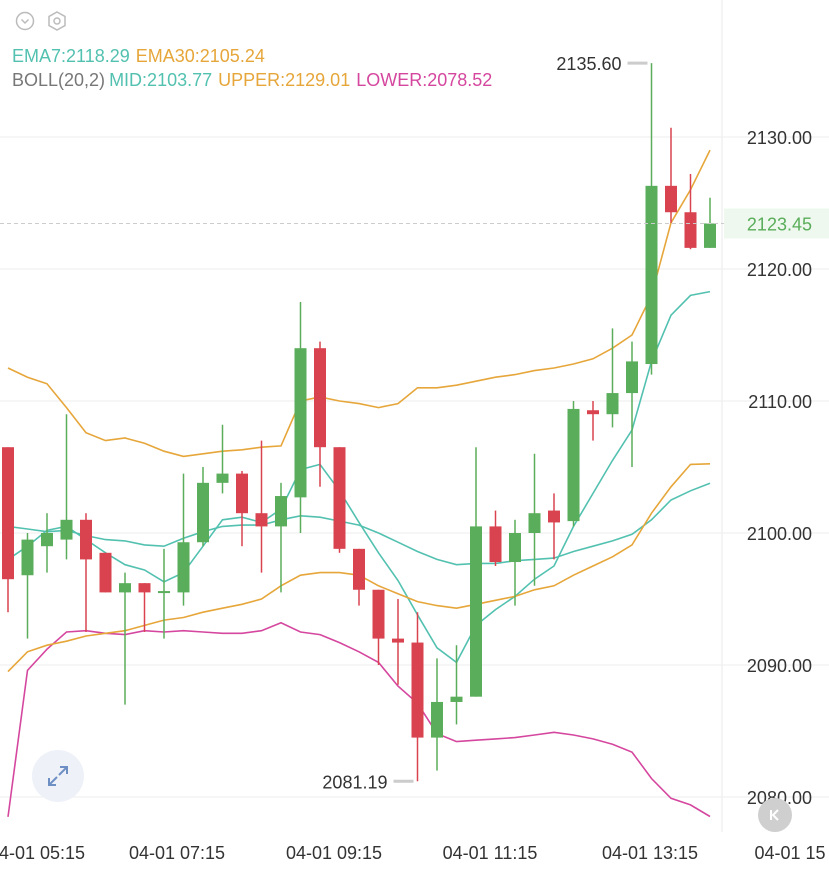 This screenshot has height=869, width=829. What do you see at coordinates (41, 21) in the screenshot?
I see `top-toolbar` at bounding box center [41, 21].